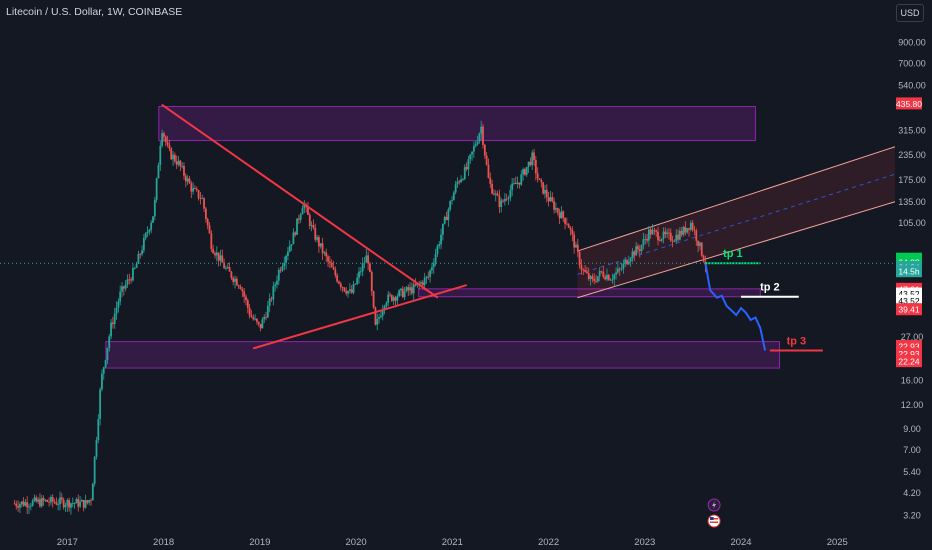 The width and height of the screenshot is (932, 550). I want to click on flag-canton, so click(712, 518).